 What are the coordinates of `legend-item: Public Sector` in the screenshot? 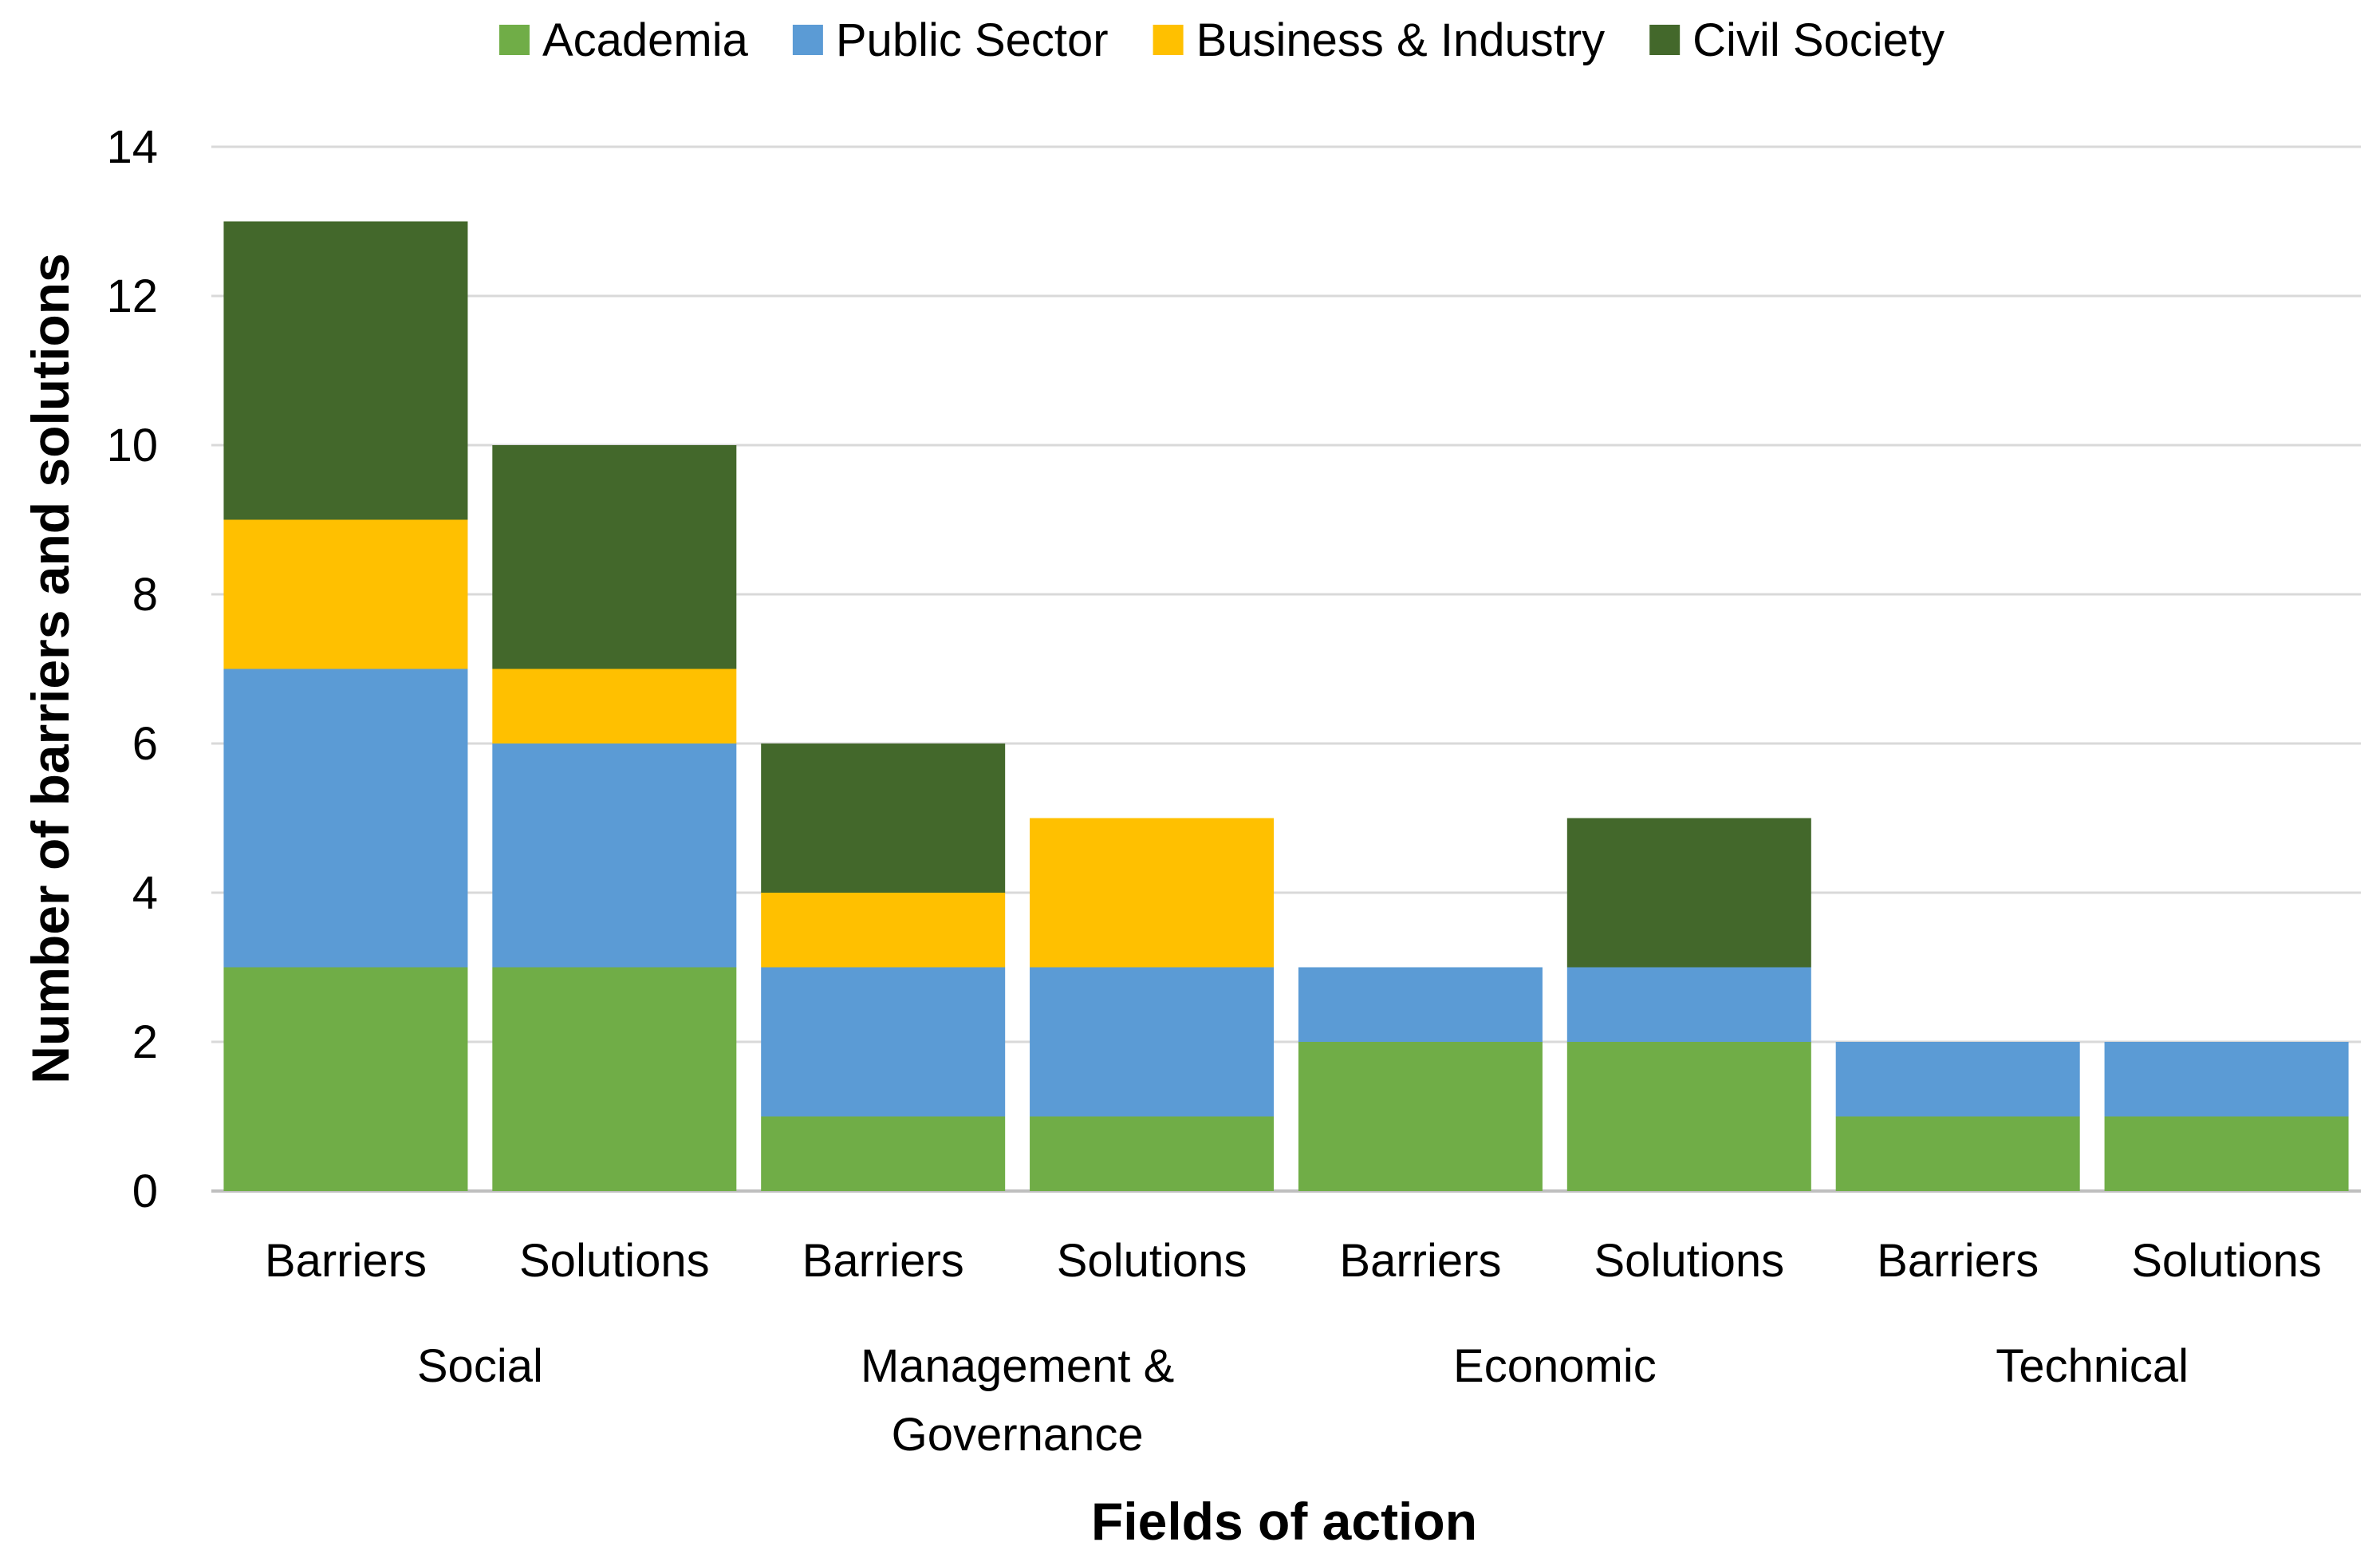 It's located at (950, 40).